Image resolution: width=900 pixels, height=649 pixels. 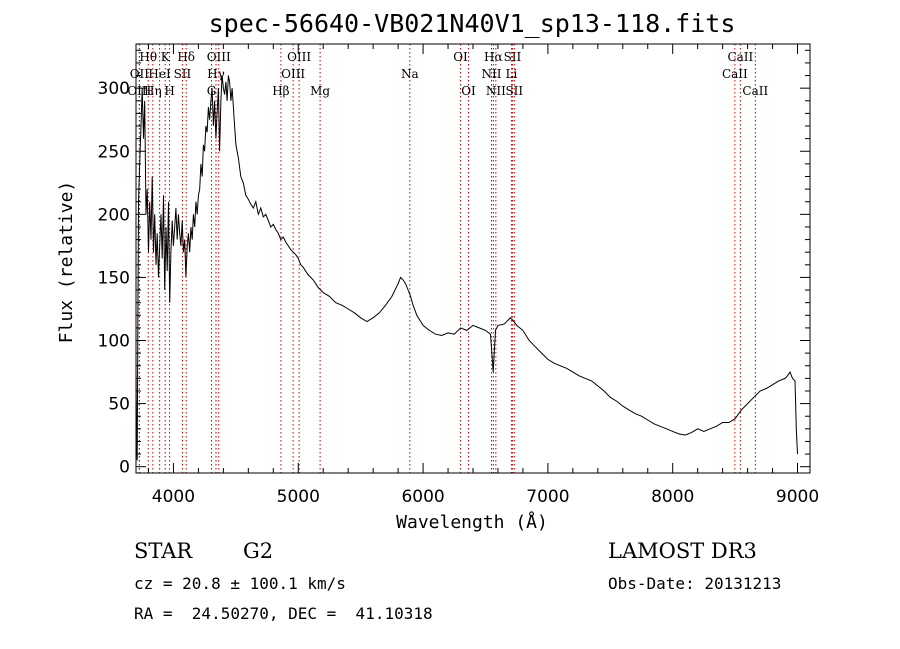 I want to click on spectral-line-label: Hη, so click(x=153, y=91).